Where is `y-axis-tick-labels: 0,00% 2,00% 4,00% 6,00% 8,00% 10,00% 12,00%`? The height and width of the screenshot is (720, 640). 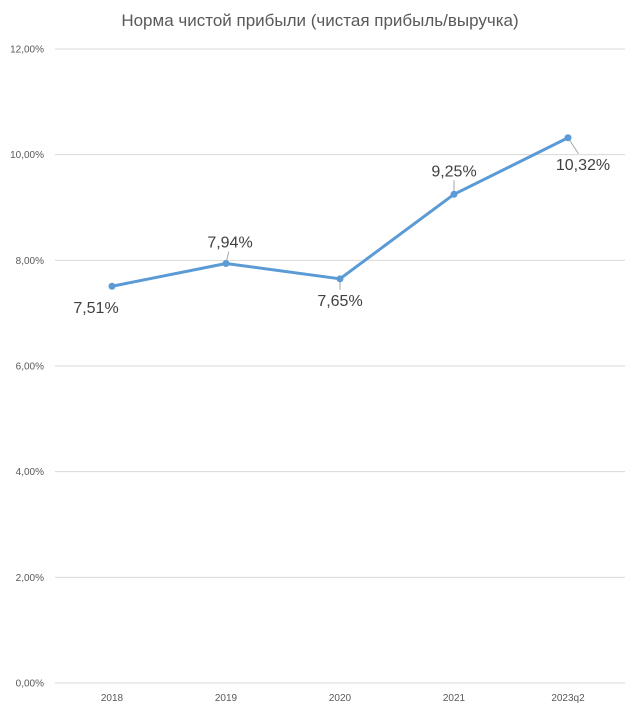 y-axis-tick-labels: 0,00% 2,00% 4,00% 6,00% 8,00% 10,00% 12,00% is located at coordinates (27, 367).